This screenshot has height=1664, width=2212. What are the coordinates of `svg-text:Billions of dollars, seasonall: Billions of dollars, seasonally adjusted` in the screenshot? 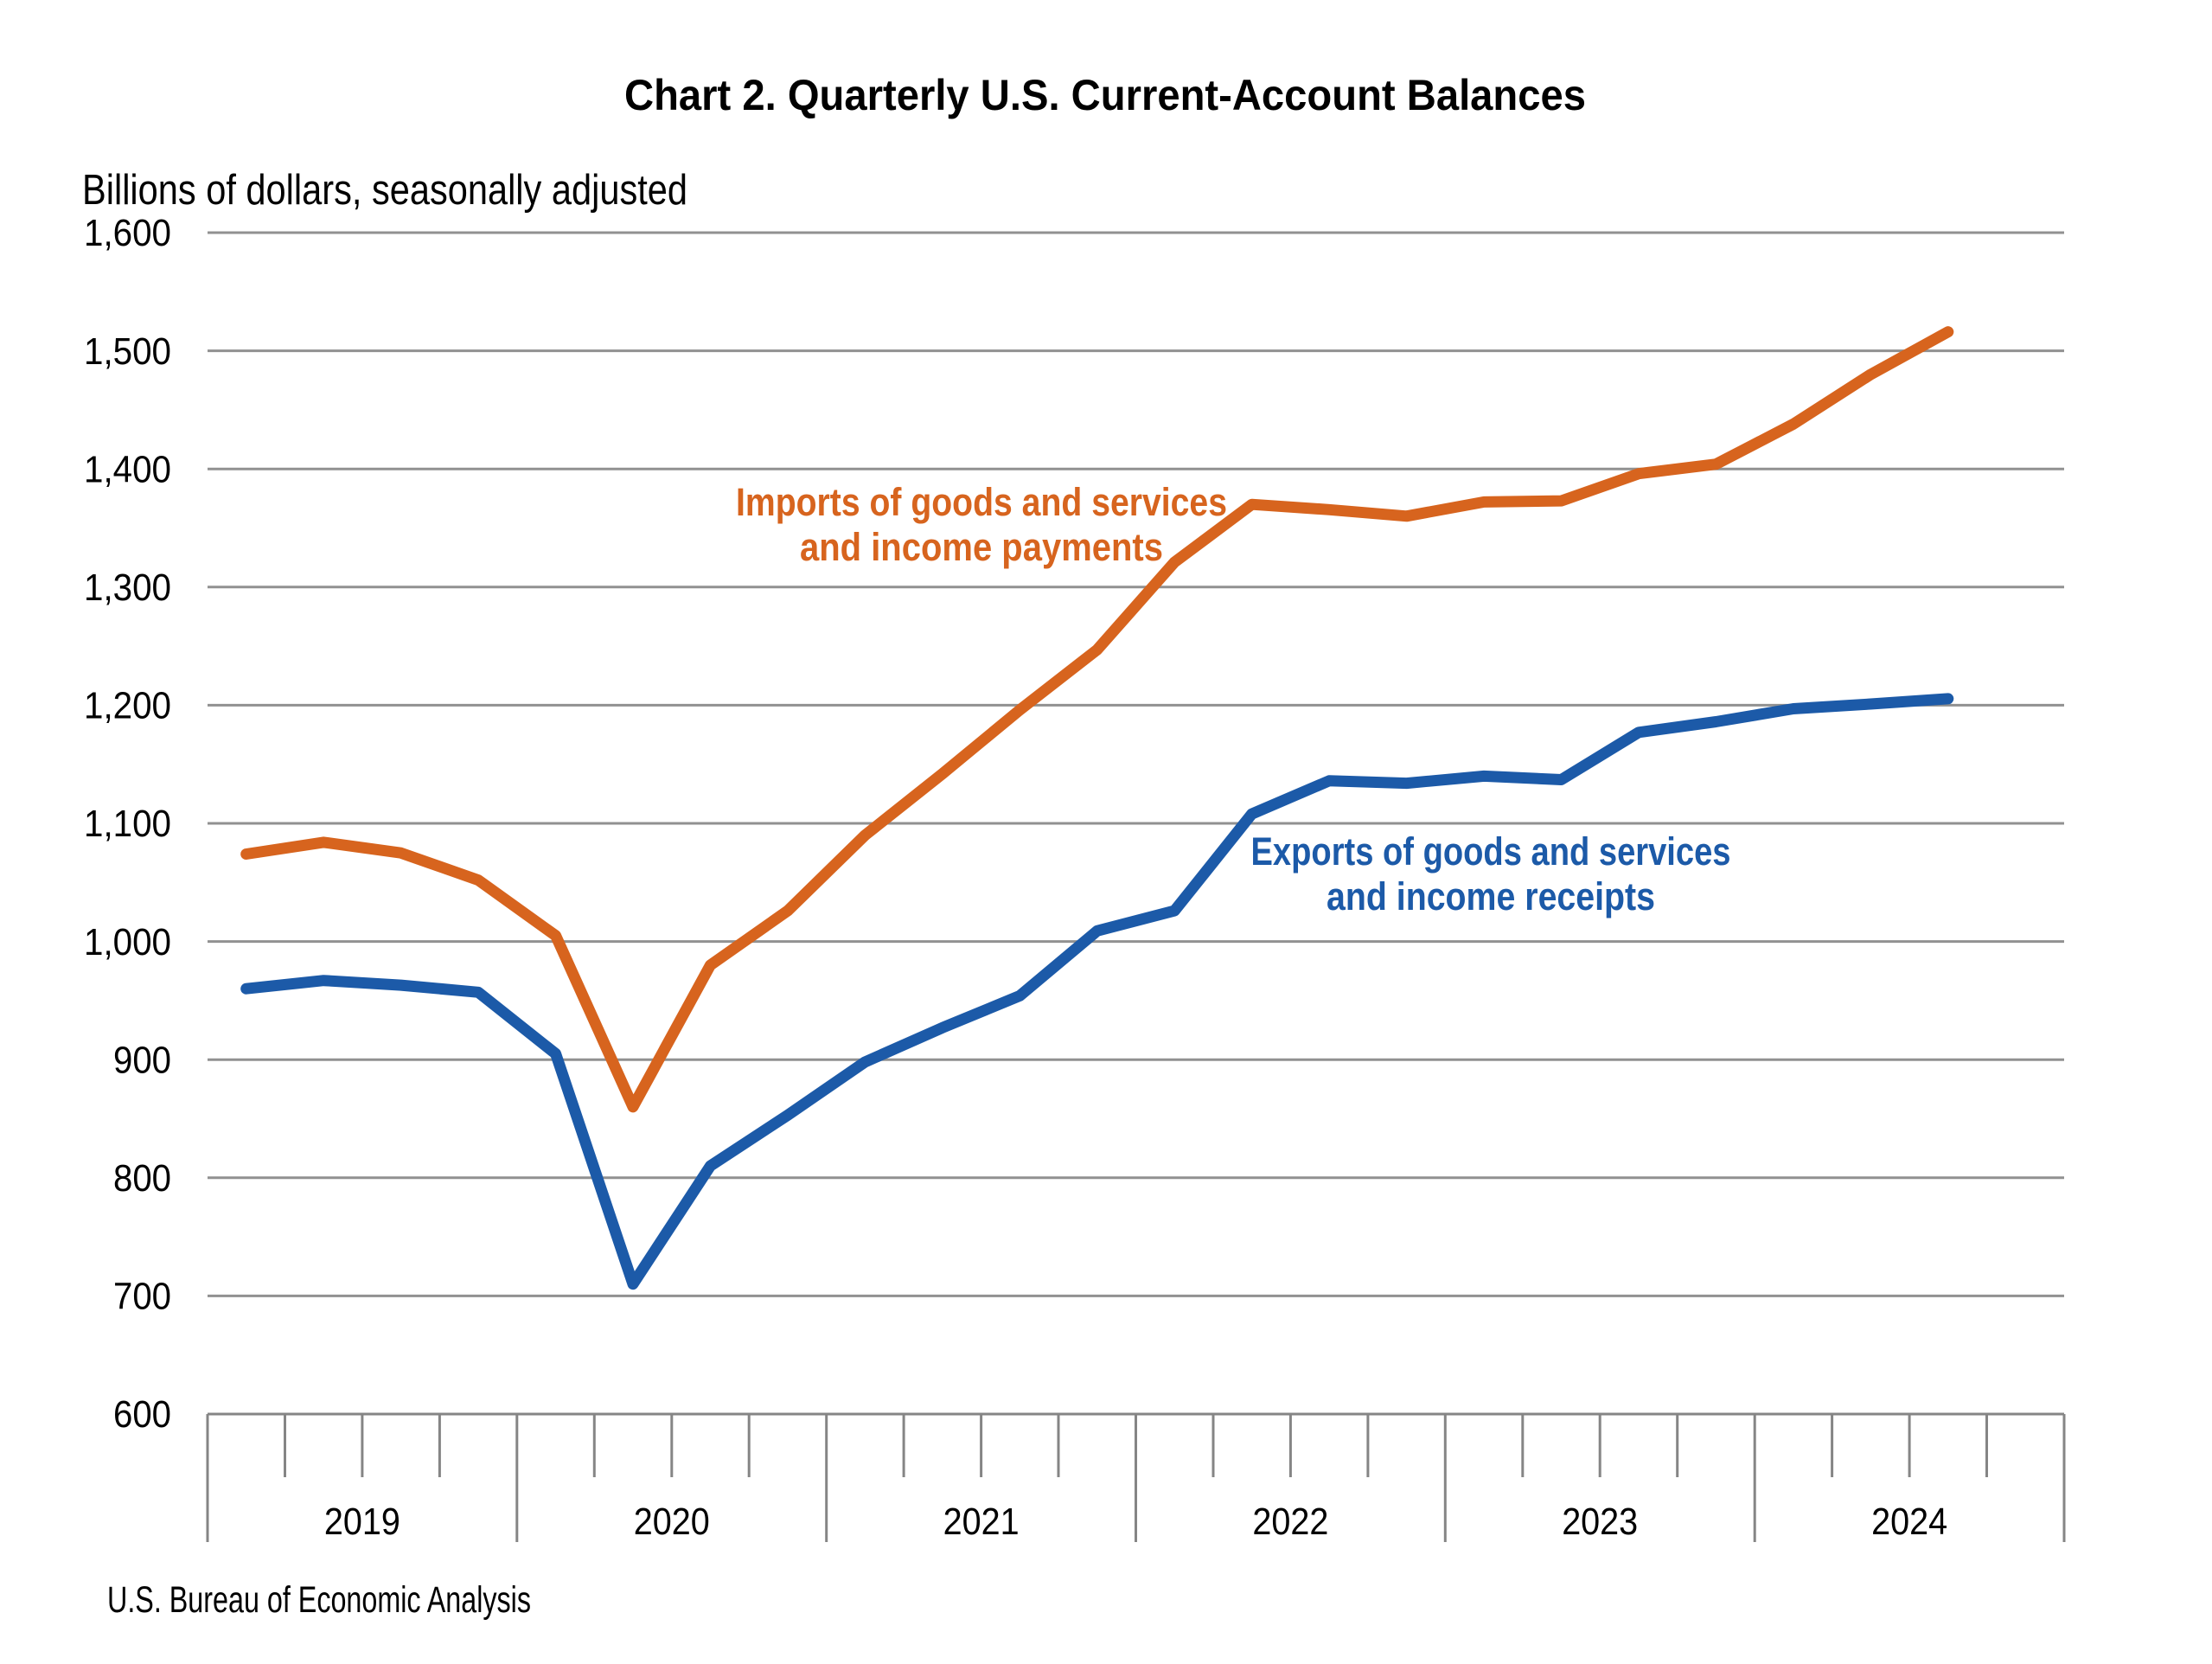 It's located at (384, 190).